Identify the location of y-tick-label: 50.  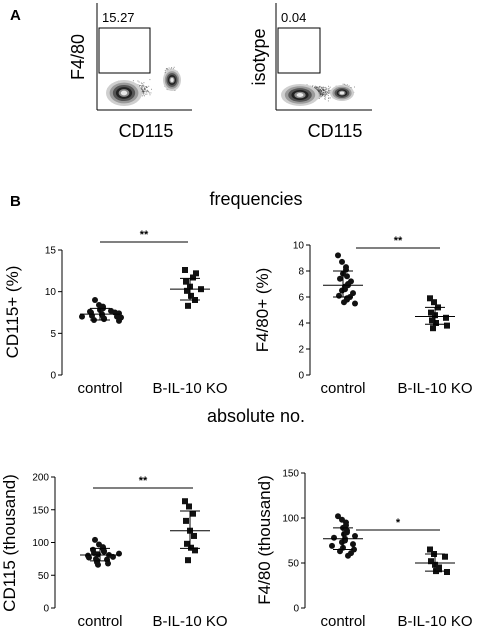
(294, 564).